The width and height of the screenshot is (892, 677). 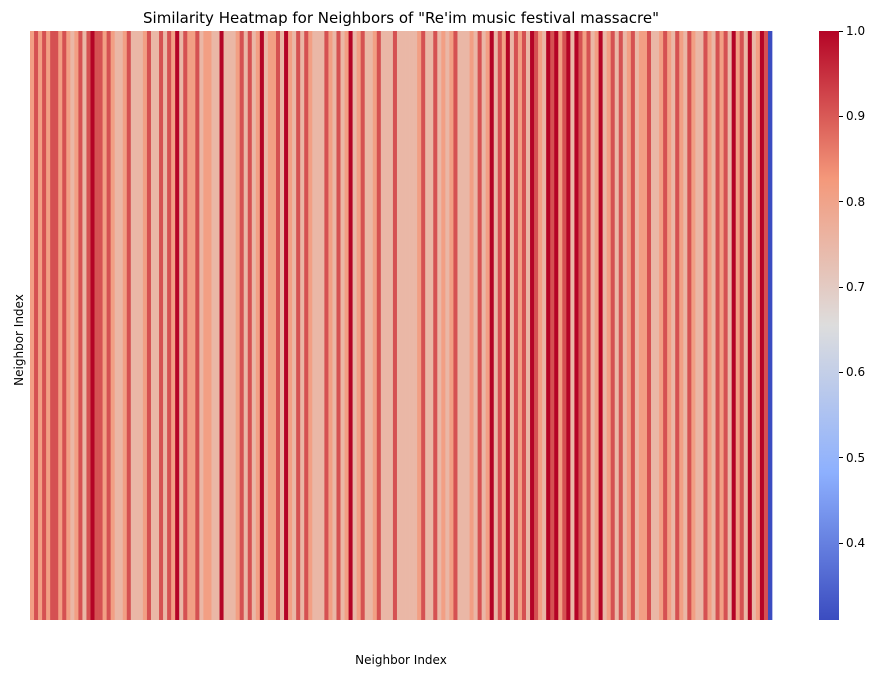 I want to click on colorbar-tick-label: 0.9, so click(x=856, y=116).